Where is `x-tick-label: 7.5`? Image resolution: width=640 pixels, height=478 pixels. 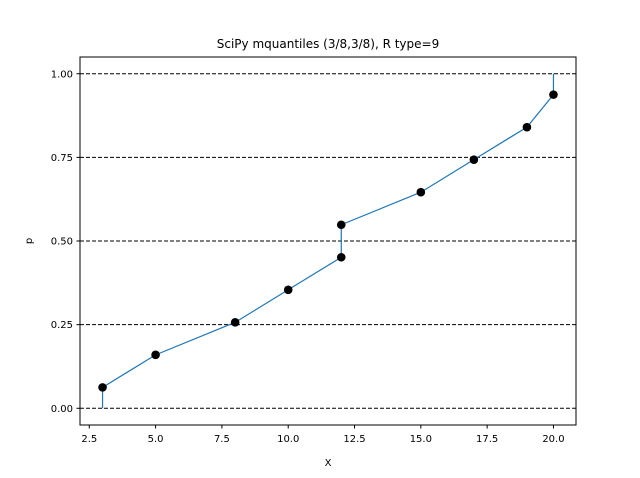 x-tick-label: 7.5 is located at coordinates (222, 439).